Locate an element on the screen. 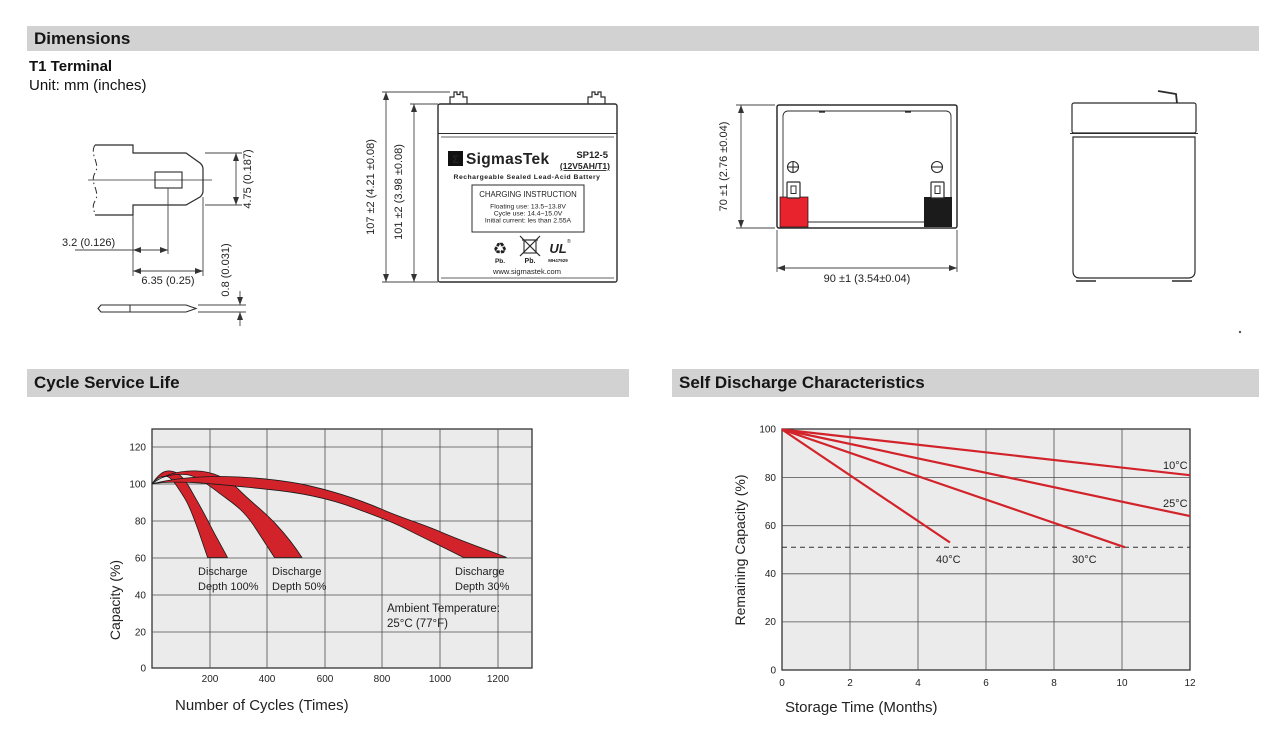 The height and width of the screenshot is (743, 1279). battery-case-front is located at coordinates (527, 193).